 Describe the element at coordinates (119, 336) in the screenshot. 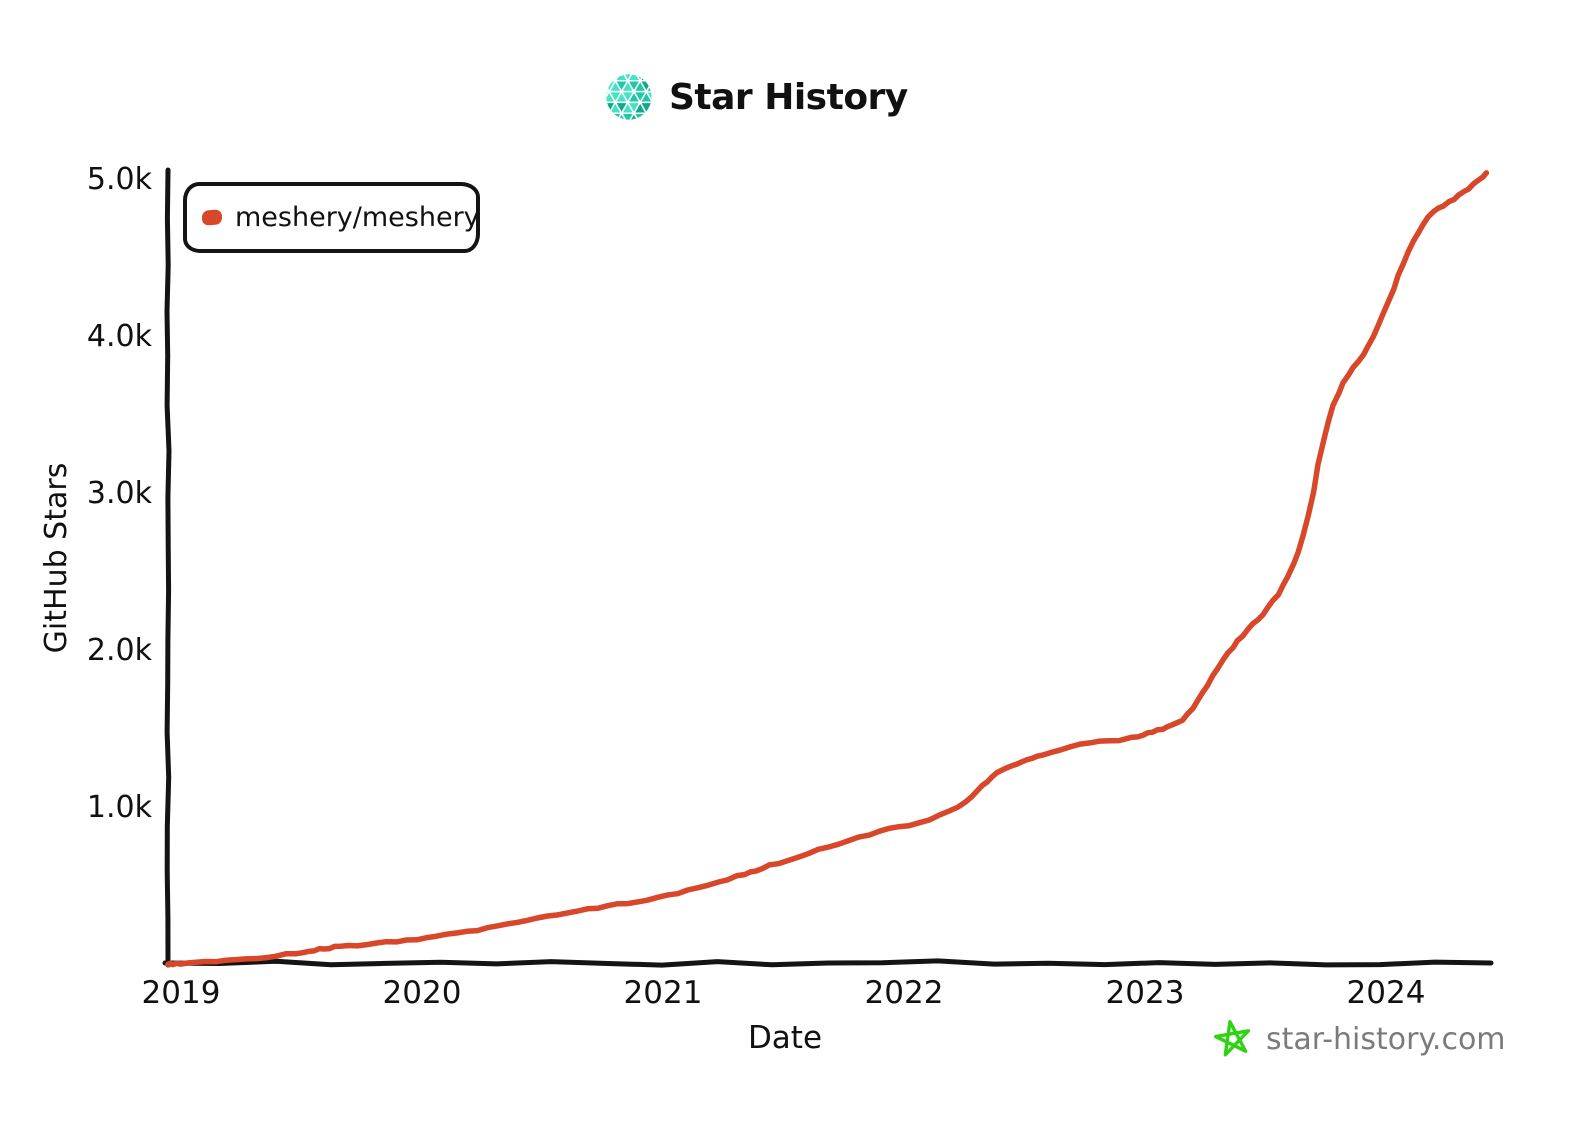

I see `y-tick-4k: 4.0k` at that location.